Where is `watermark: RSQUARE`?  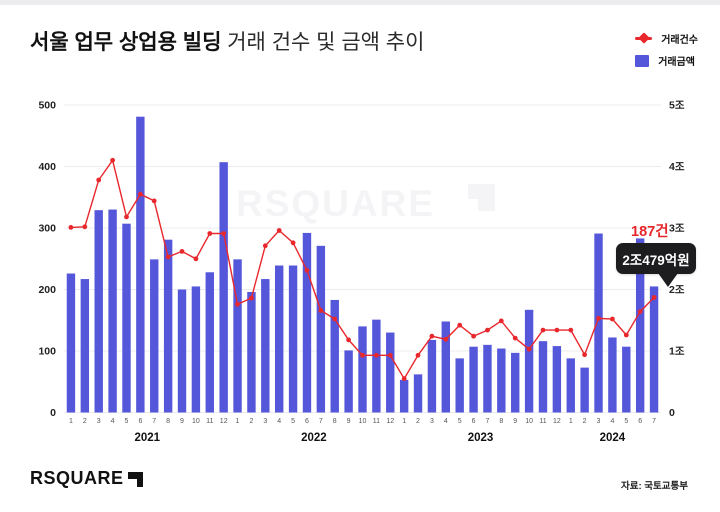
watermark: RSQUARE is located at coordinates (365, 203).